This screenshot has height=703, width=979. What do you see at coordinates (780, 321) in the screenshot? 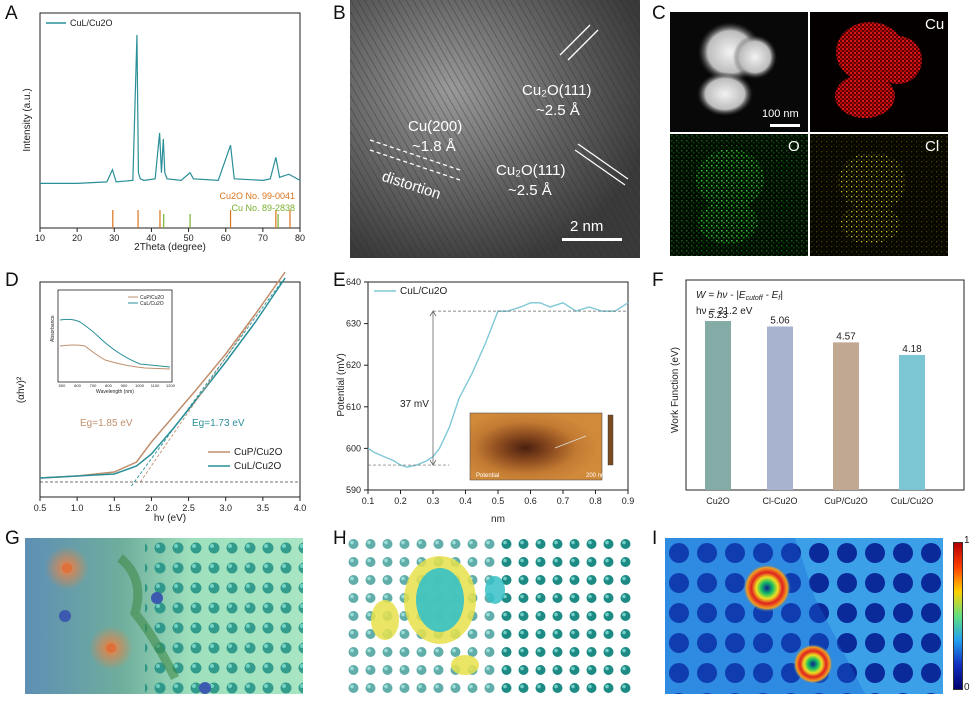
I see `wf-bar-value: 5.06` at bounding box center [780, 321].